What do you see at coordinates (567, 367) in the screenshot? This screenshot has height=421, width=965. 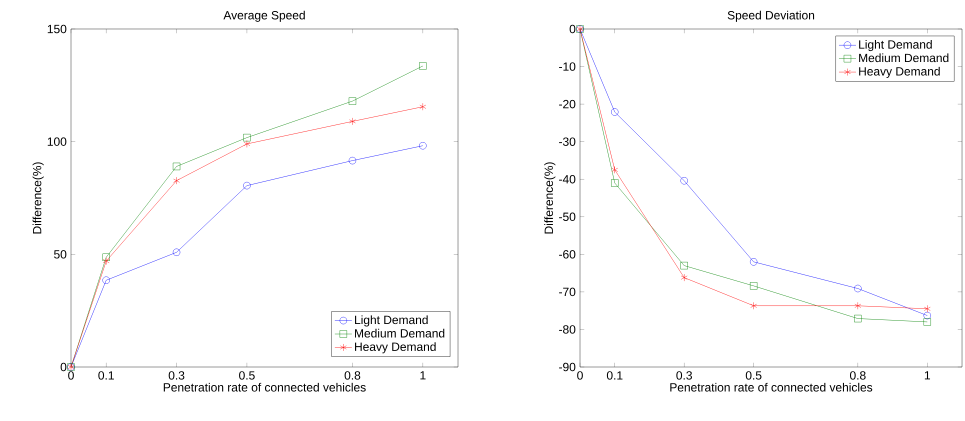 I see `y-tick-label: -90` at bounding box center [567, 367].